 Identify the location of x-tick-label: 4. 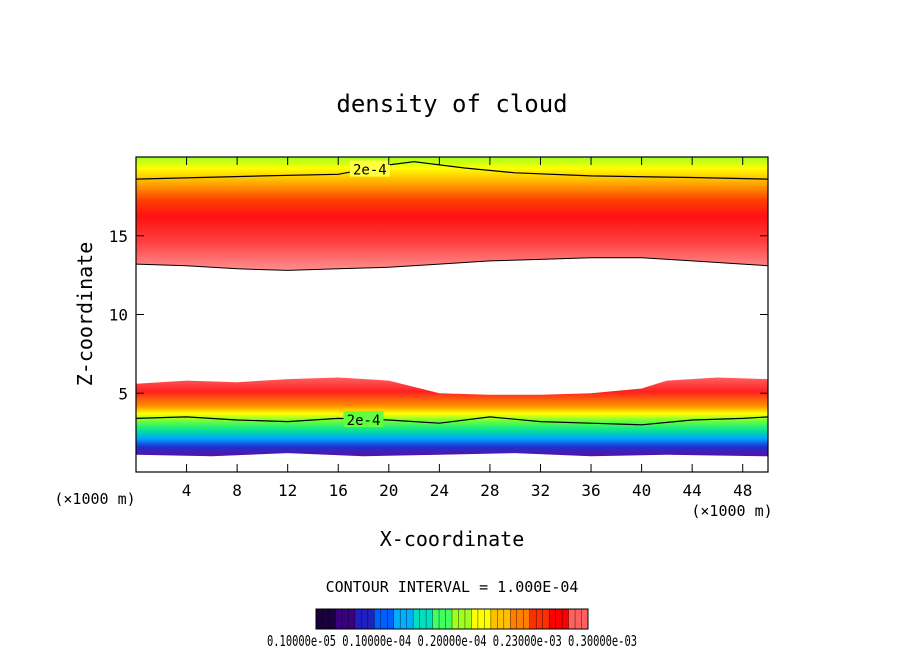
(187, 490).